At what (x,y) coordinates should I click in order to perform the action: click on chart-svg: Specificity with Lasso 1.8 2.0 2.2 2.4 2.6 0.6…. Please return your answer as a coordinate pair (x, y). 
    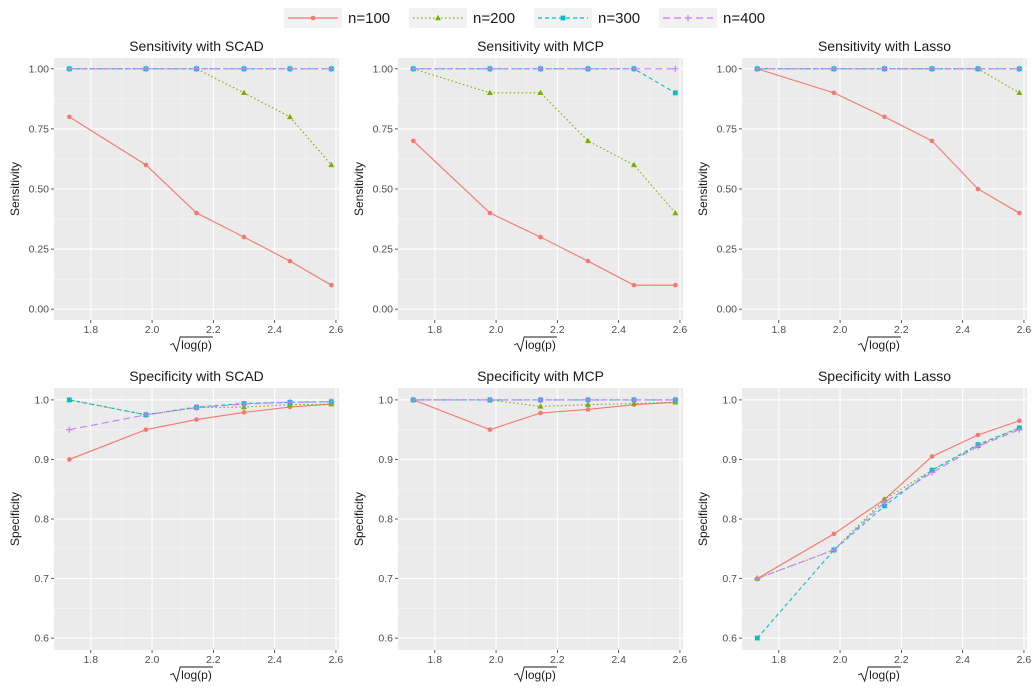
    Looking at the image, I should click on (863, 525).